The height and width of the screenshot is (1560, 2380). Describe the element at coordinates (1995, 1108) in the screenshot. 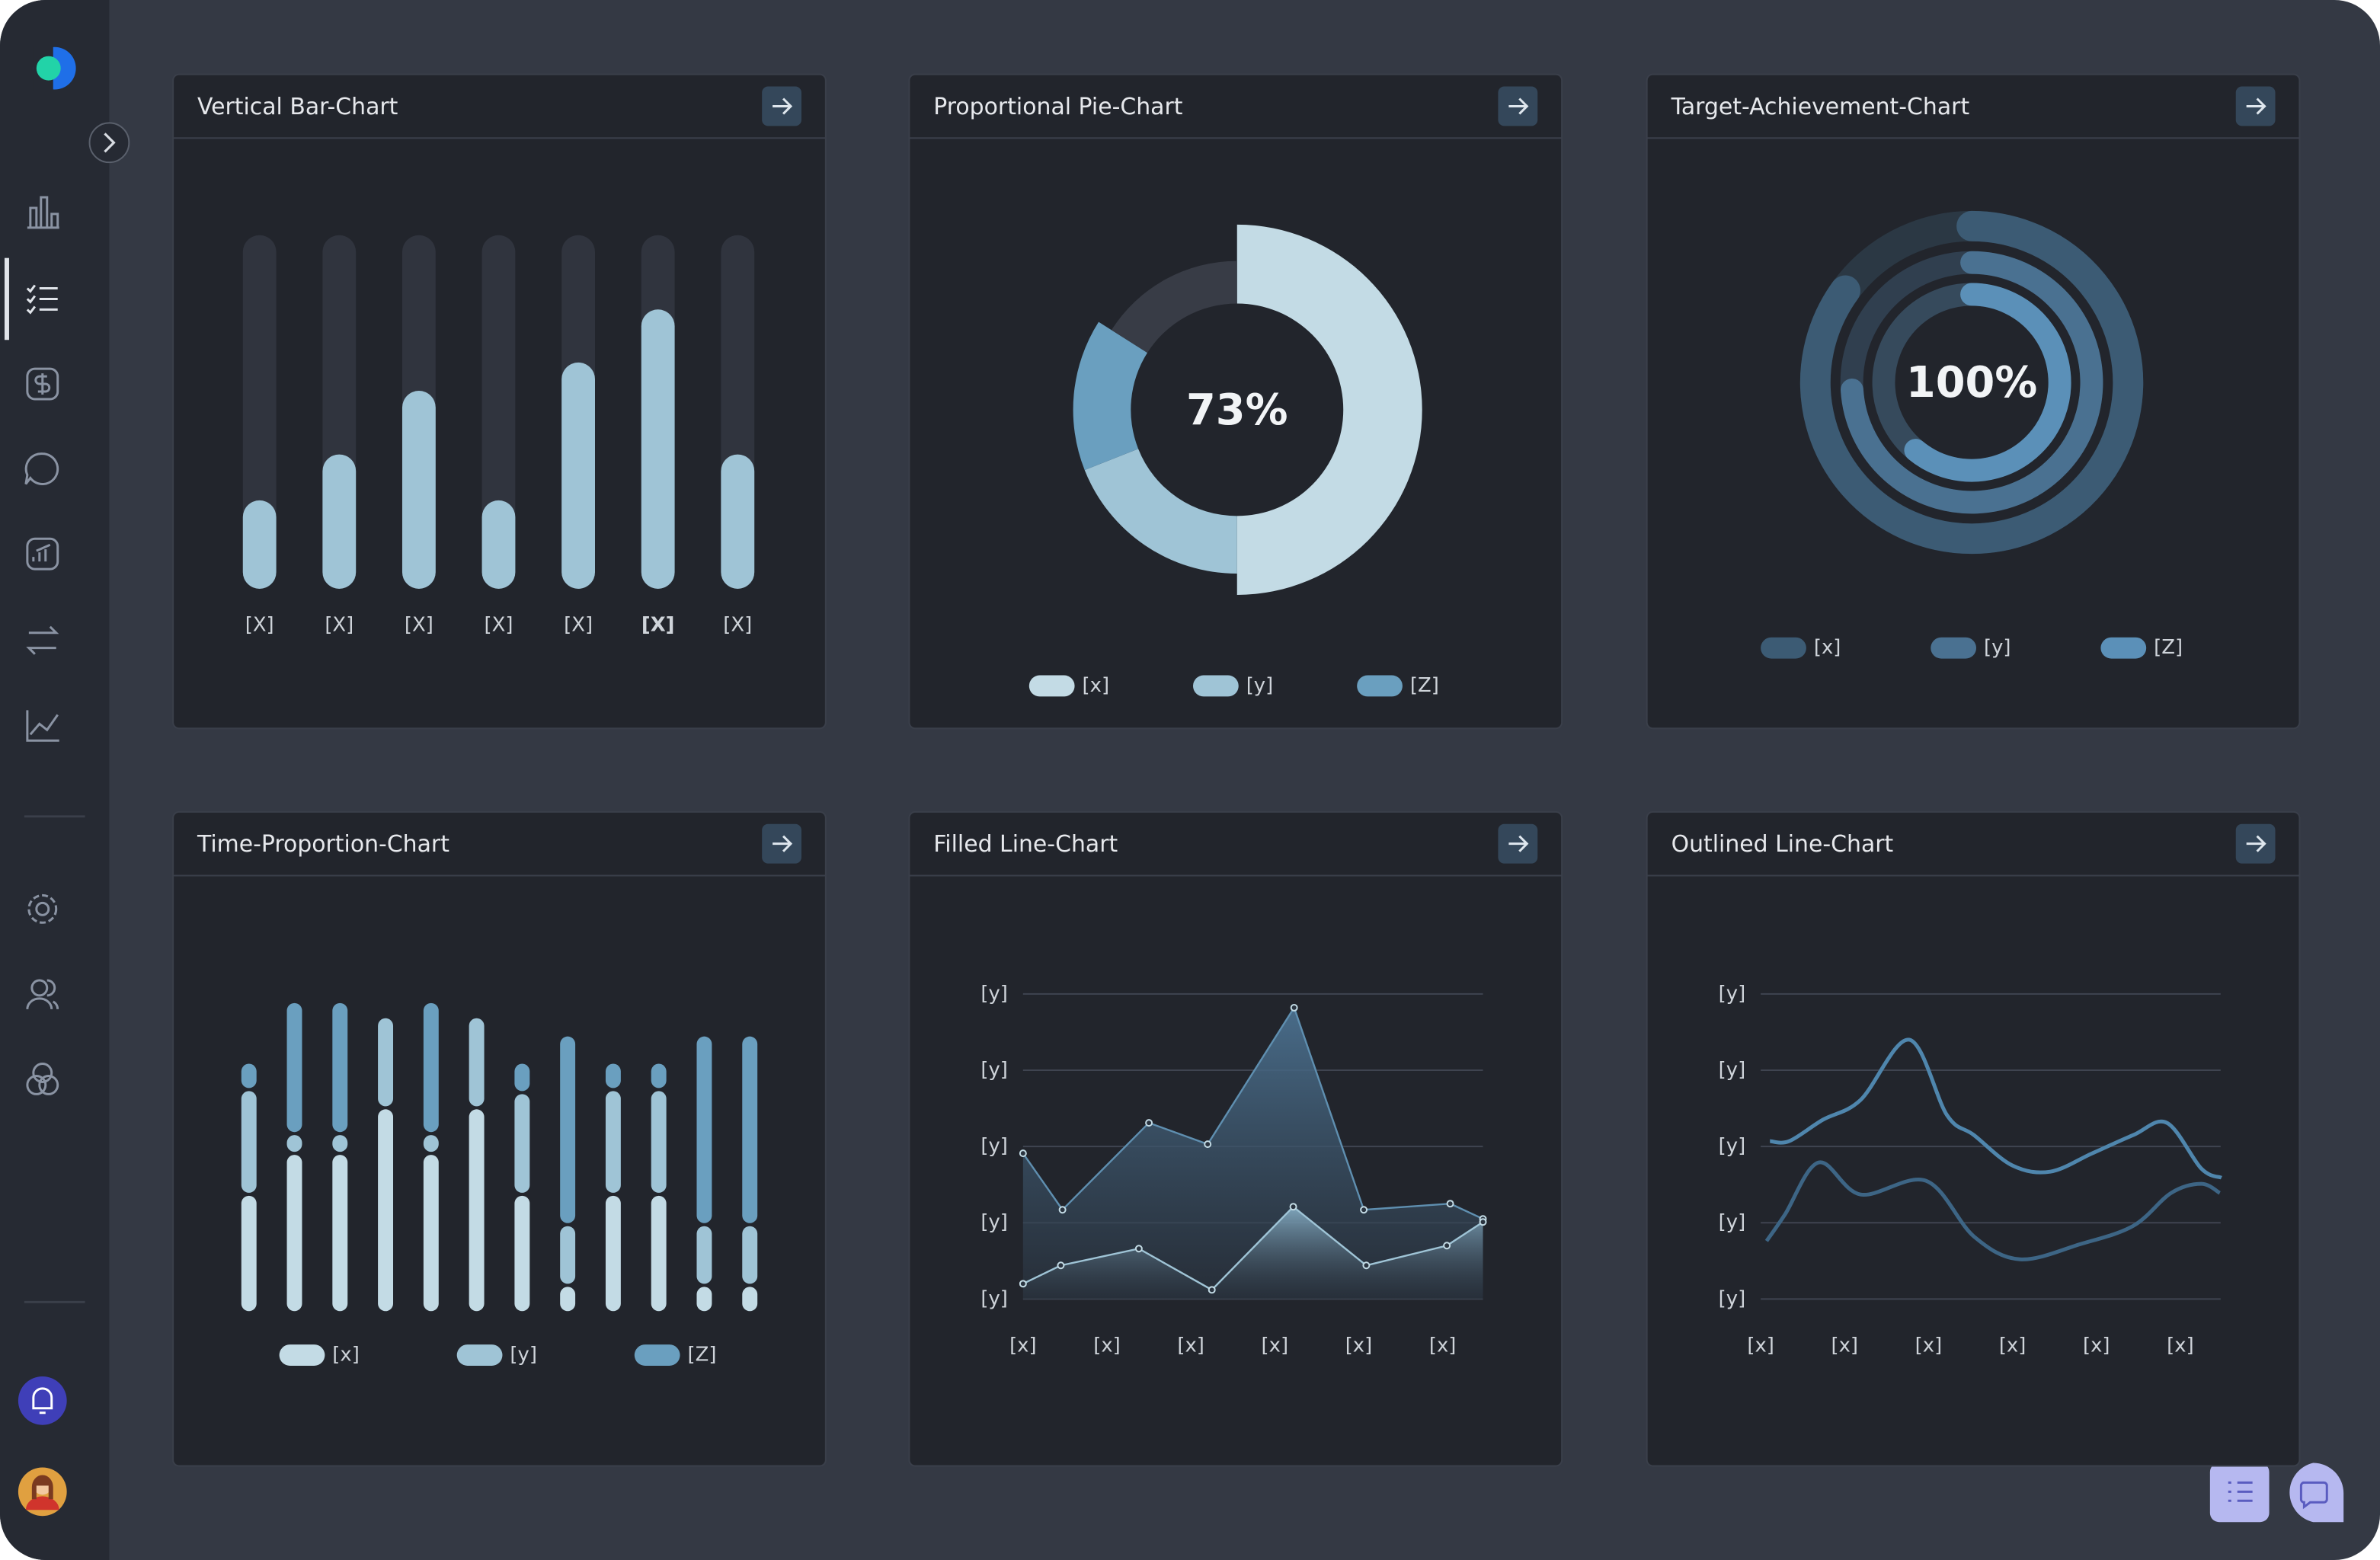

I see `line` at that location.